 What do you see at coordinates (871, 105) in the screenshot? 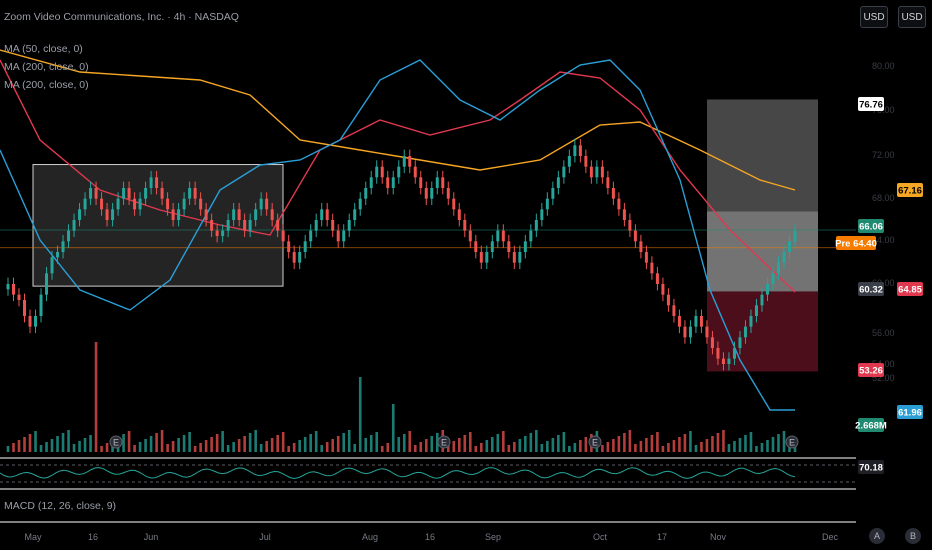
I see `price-flag-label: 76.76` at bounding box center [871, 105].